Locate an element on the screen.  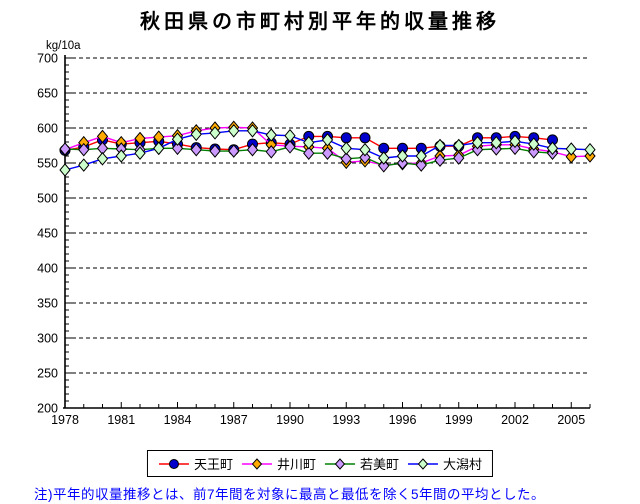
svg-text: 1987 is located at coordinates (234, 420).